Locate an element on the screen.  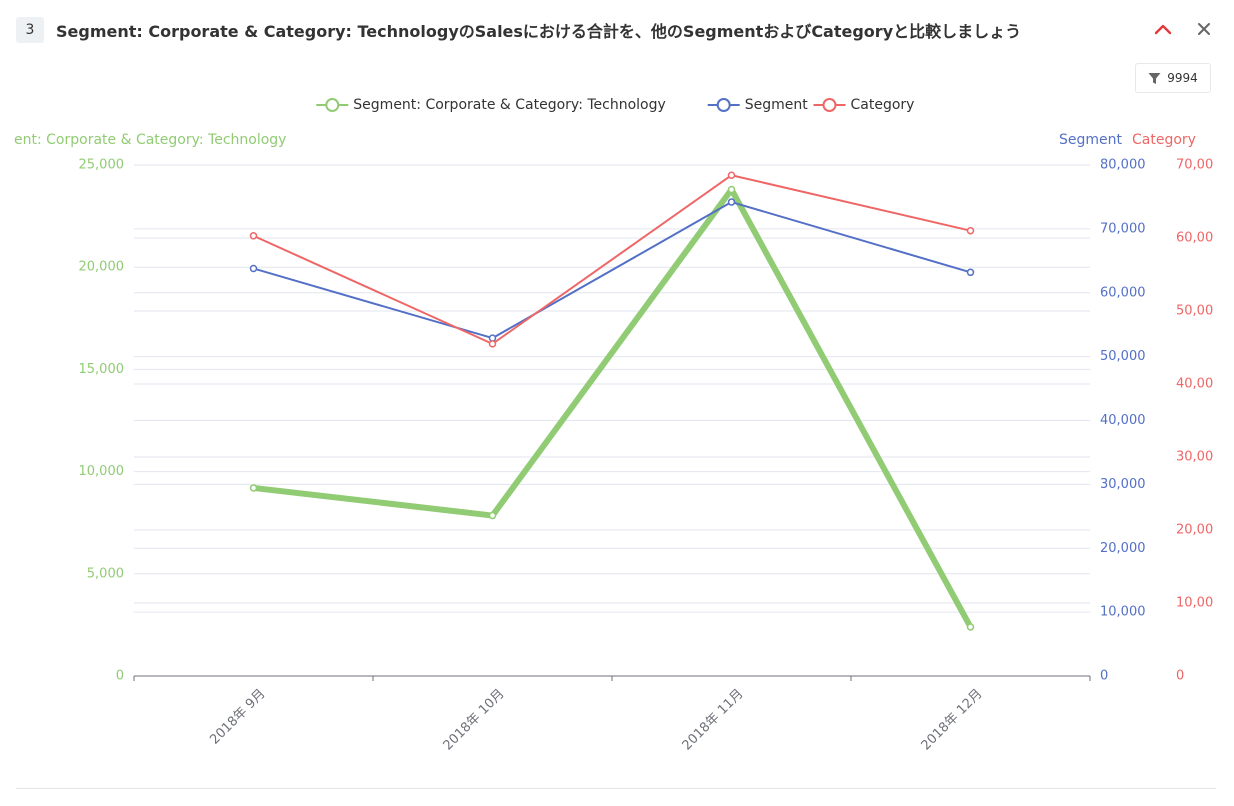
y-axis-title-right-segment: Segment is located at coordinates (1091, 140).